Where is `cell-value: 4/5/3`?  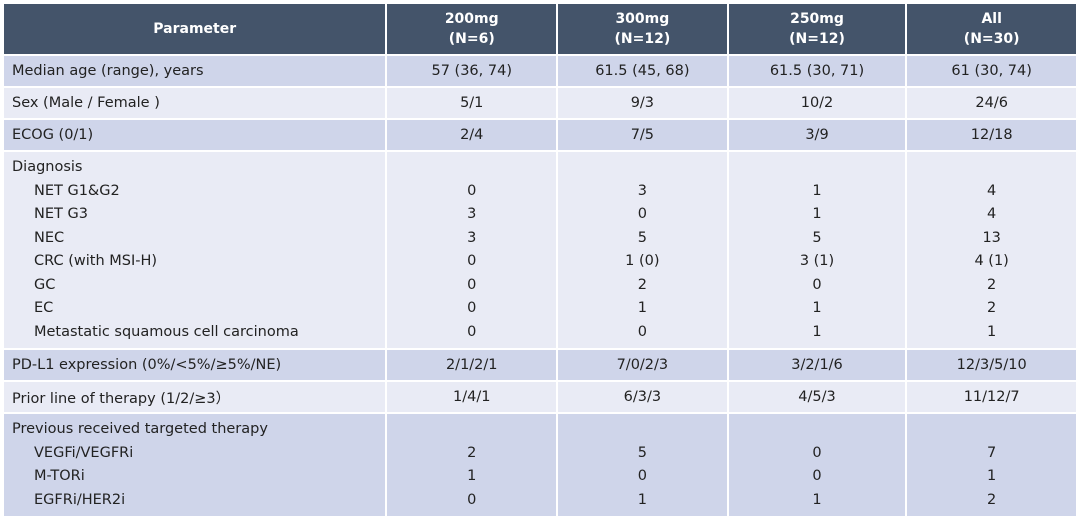 cell-value: 4/5/3 is located at coordinates (817, 397).